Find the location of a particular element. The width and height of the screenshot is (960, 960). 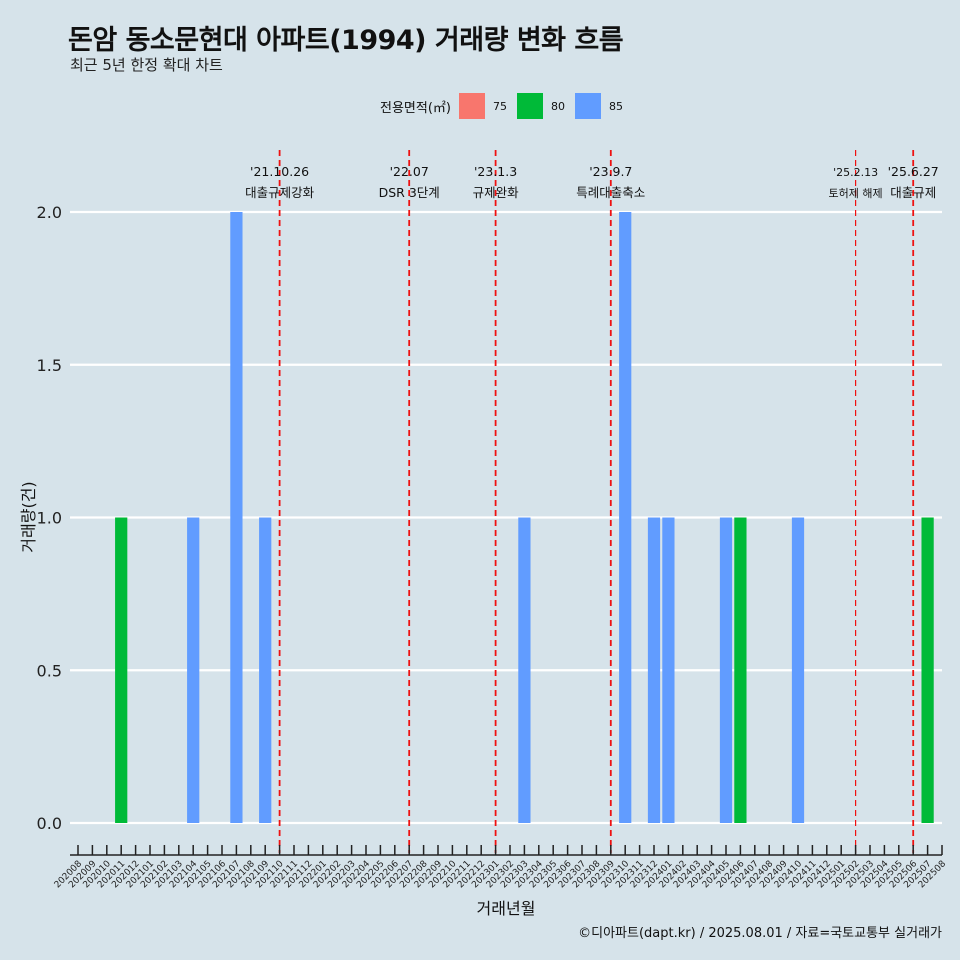

legend: 전용면적(㎡) 75 80 85 is located at coordinates (506, 106).